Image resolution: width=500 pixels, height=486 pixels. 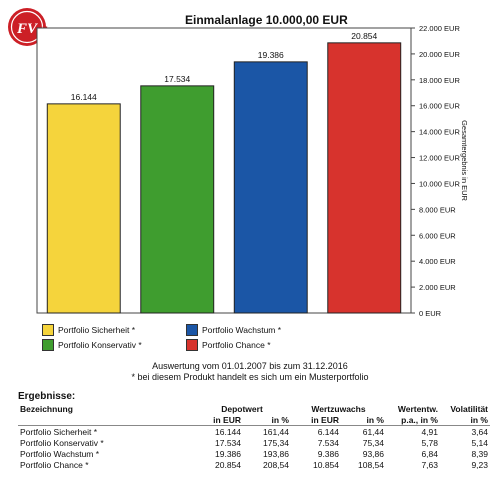 I want to click on legend-item-konservativ: Portfolio Konservativ *, so click(x=92, y=345).